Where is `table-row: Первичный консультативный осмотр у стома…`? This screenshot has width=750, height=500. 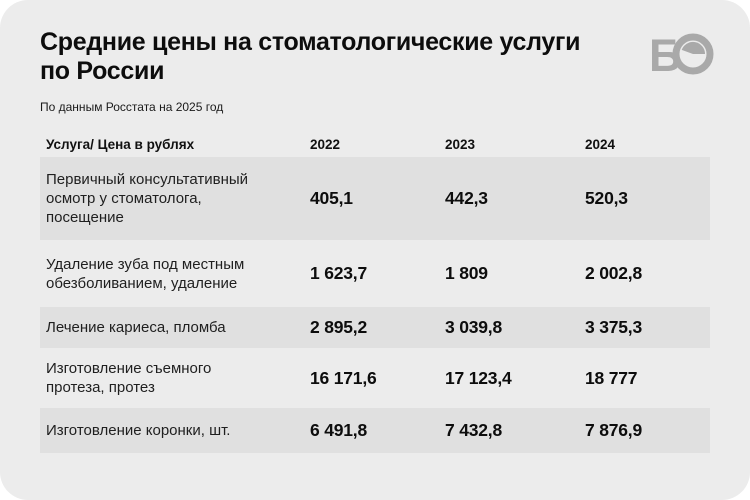
table-row: Первичный консультативный осмотр у стома… is located at coordinates (375, 198).